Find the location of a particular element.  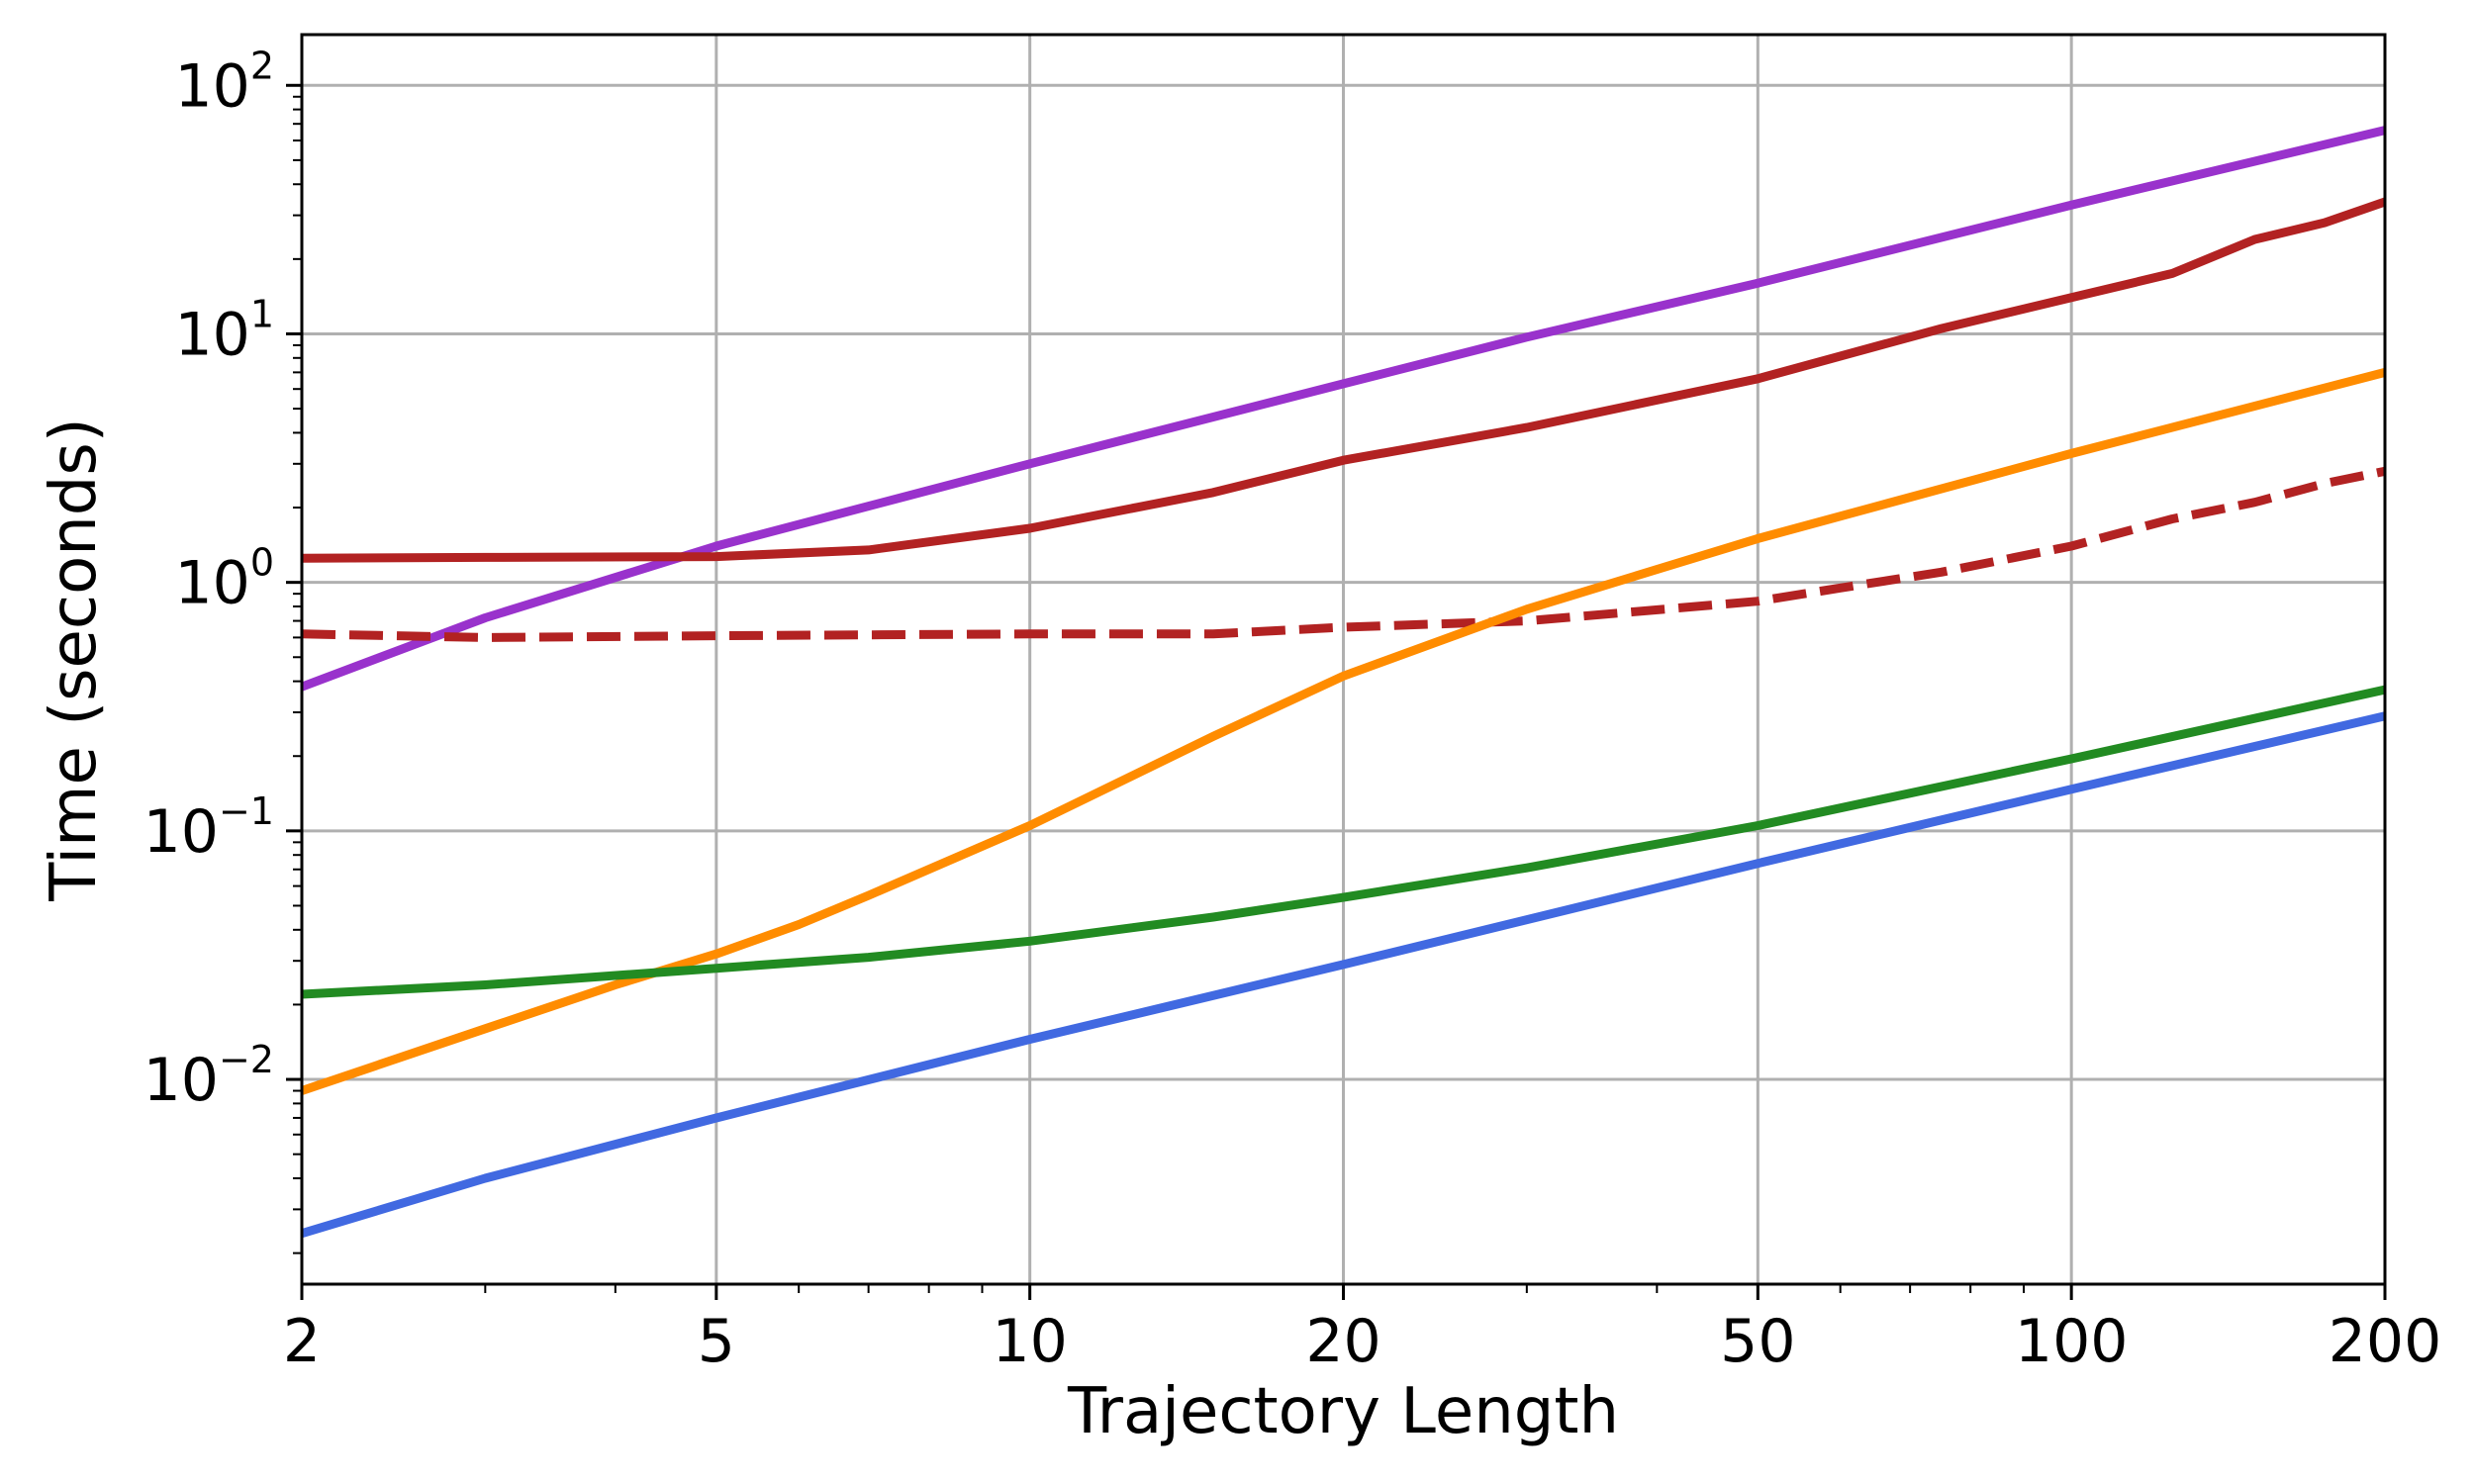

x-axis-ticks: 2 5 10 20 50 100 200 is located at coordinates (1362, 1330).